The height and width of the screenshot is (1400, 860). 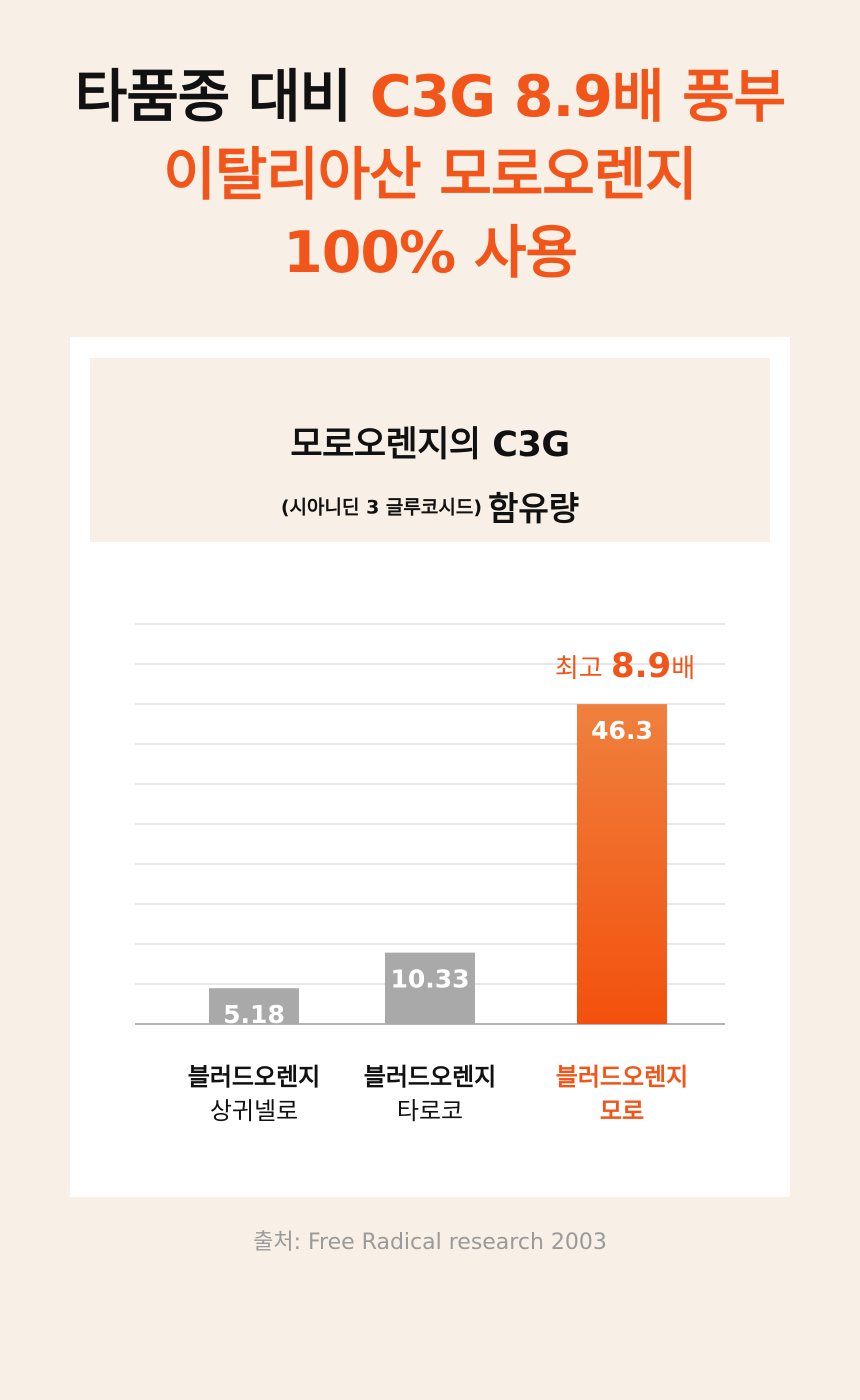 I want to click on headline-line-1: 타품종 대비 C3G 8.9배 풍부, so click(x=430, y=97).